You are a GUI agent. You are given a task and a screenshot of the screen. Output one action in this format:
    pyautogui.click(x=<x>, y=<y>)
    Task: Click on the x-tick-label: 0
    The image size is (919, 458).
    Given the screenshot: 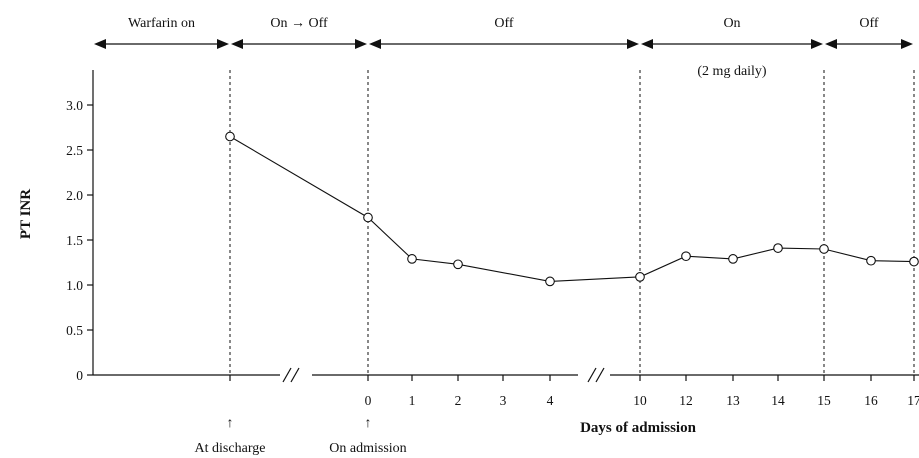 What is the action you would take?
    pyautogui.click(x=368, y=400)
    